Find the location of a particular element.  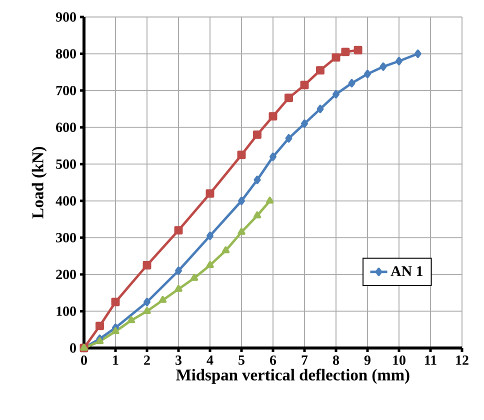

legend-label: AN 1 is located at coordinates (406, 271).